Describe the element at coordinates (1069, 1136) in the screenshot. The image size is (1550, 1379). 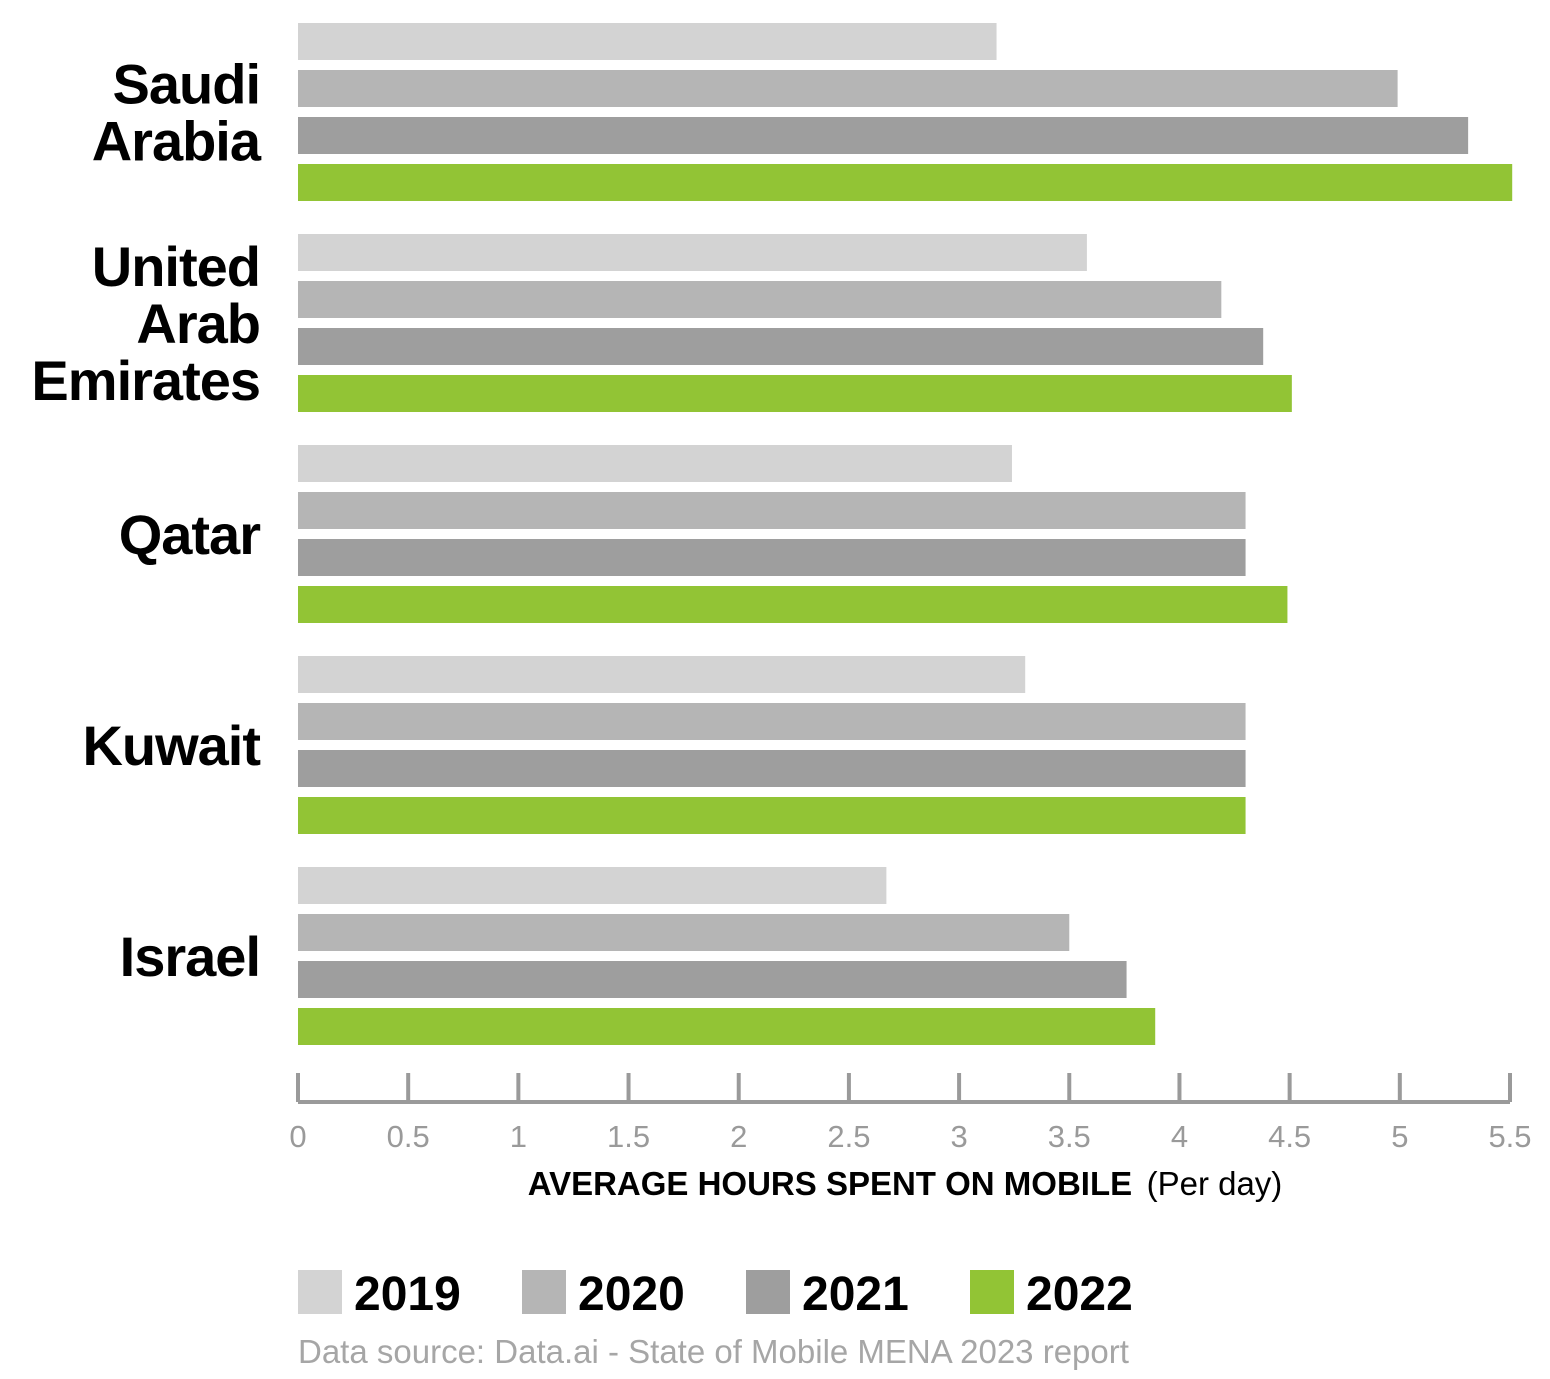
I see `x-tick-label: 3.5` at that location.